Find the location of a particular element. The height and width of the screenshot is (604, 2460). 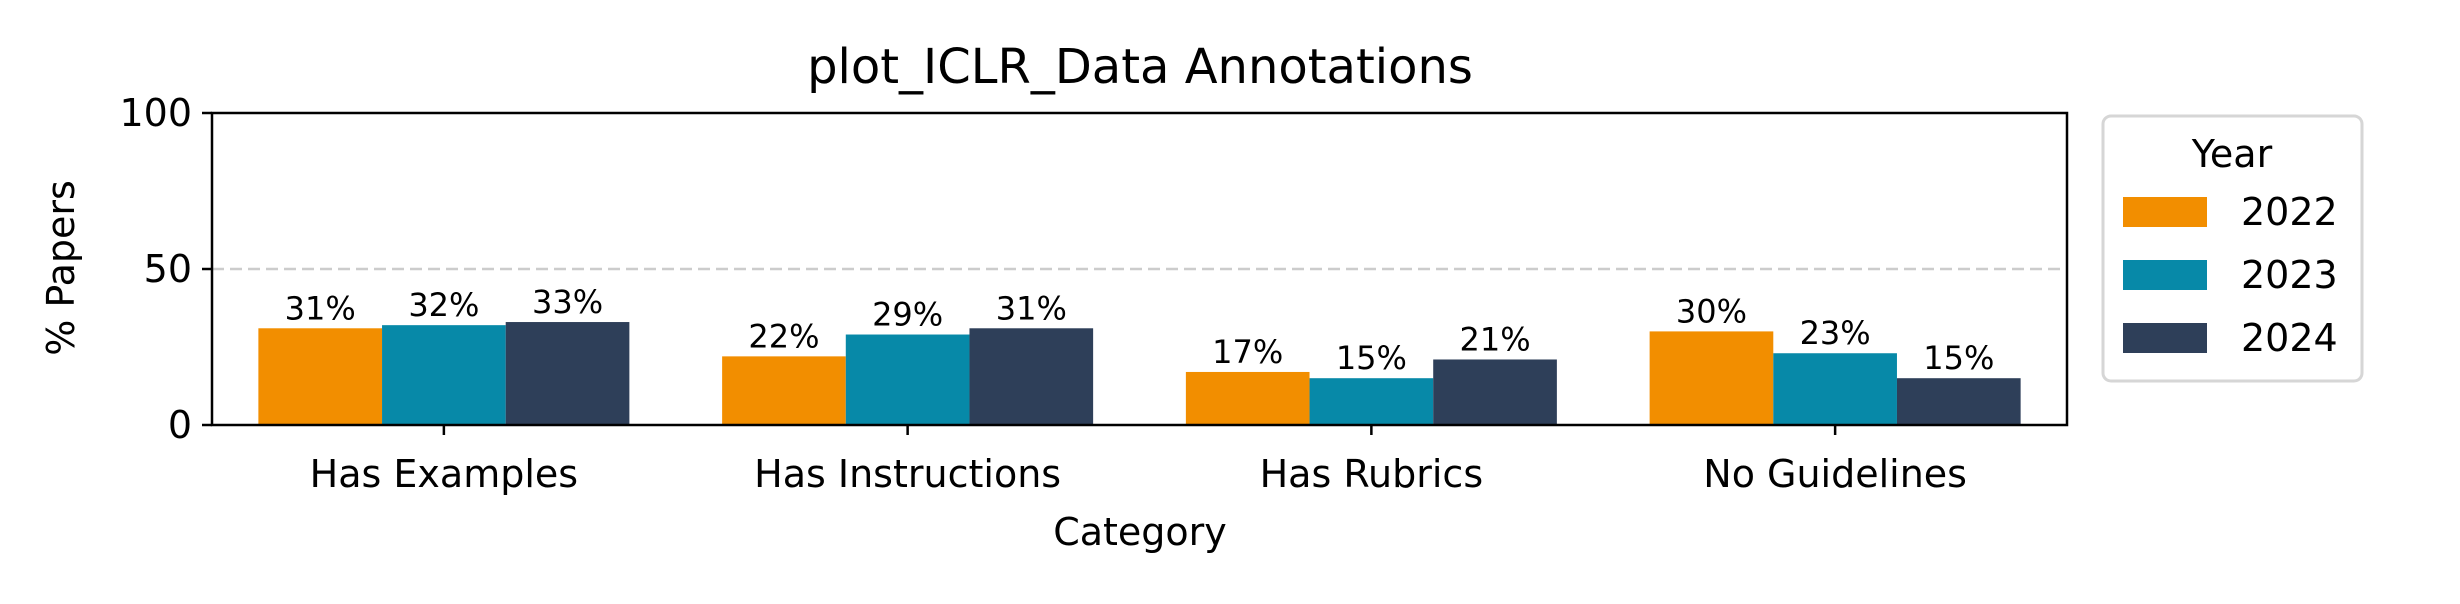

data-label-no-guidelines-2024: 15% is located at coordinates (1958, 358).